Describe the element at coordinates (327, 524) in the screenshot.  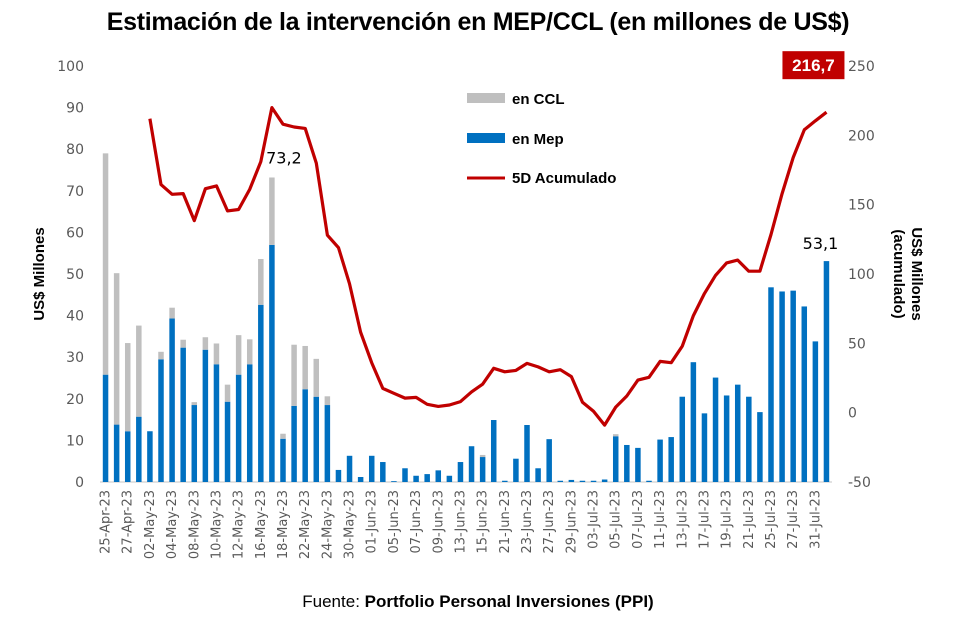
I see `x-tick-label: 24-May-23` at that location.